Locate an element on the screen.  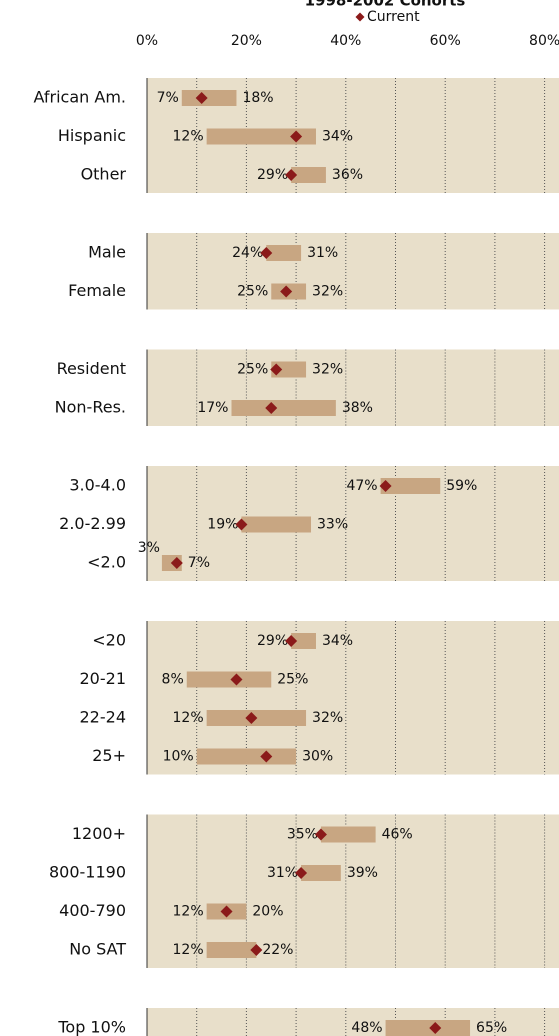
high-label: 18% is located at coordinates (257, 98).